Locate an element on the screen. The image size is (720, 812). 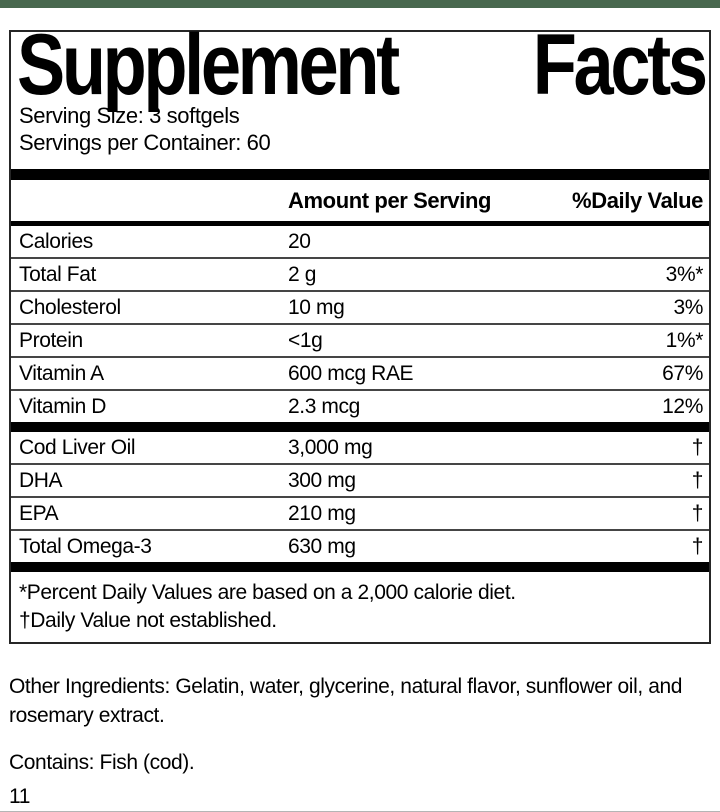
table-row-cholesterol: Cholesterol 10 mg 3% is located at coordinates (360, 308).